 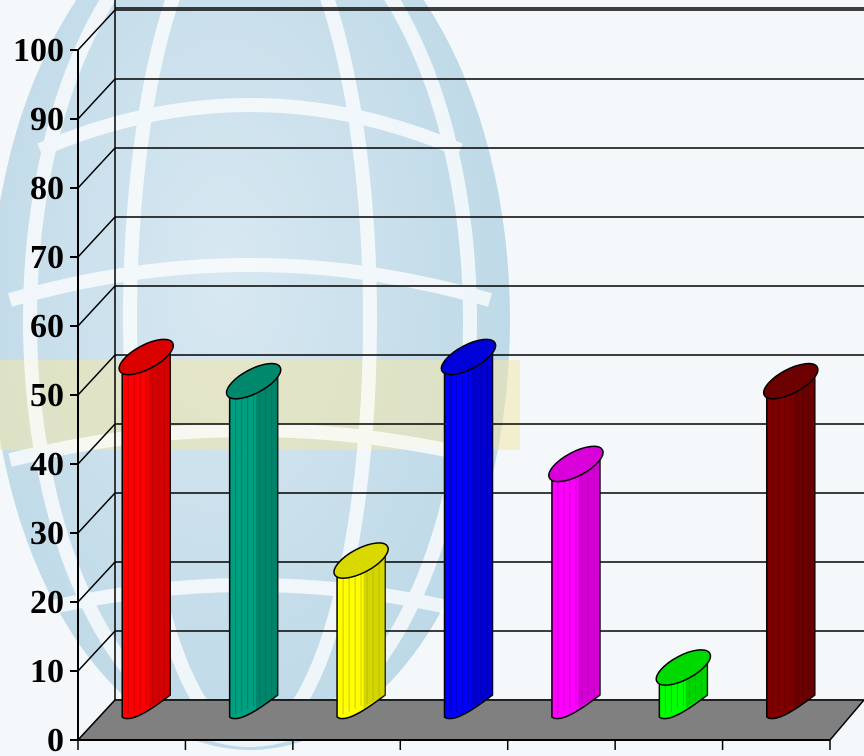 I want to click on y-tick-label: 30, so click(x=47, y=533).